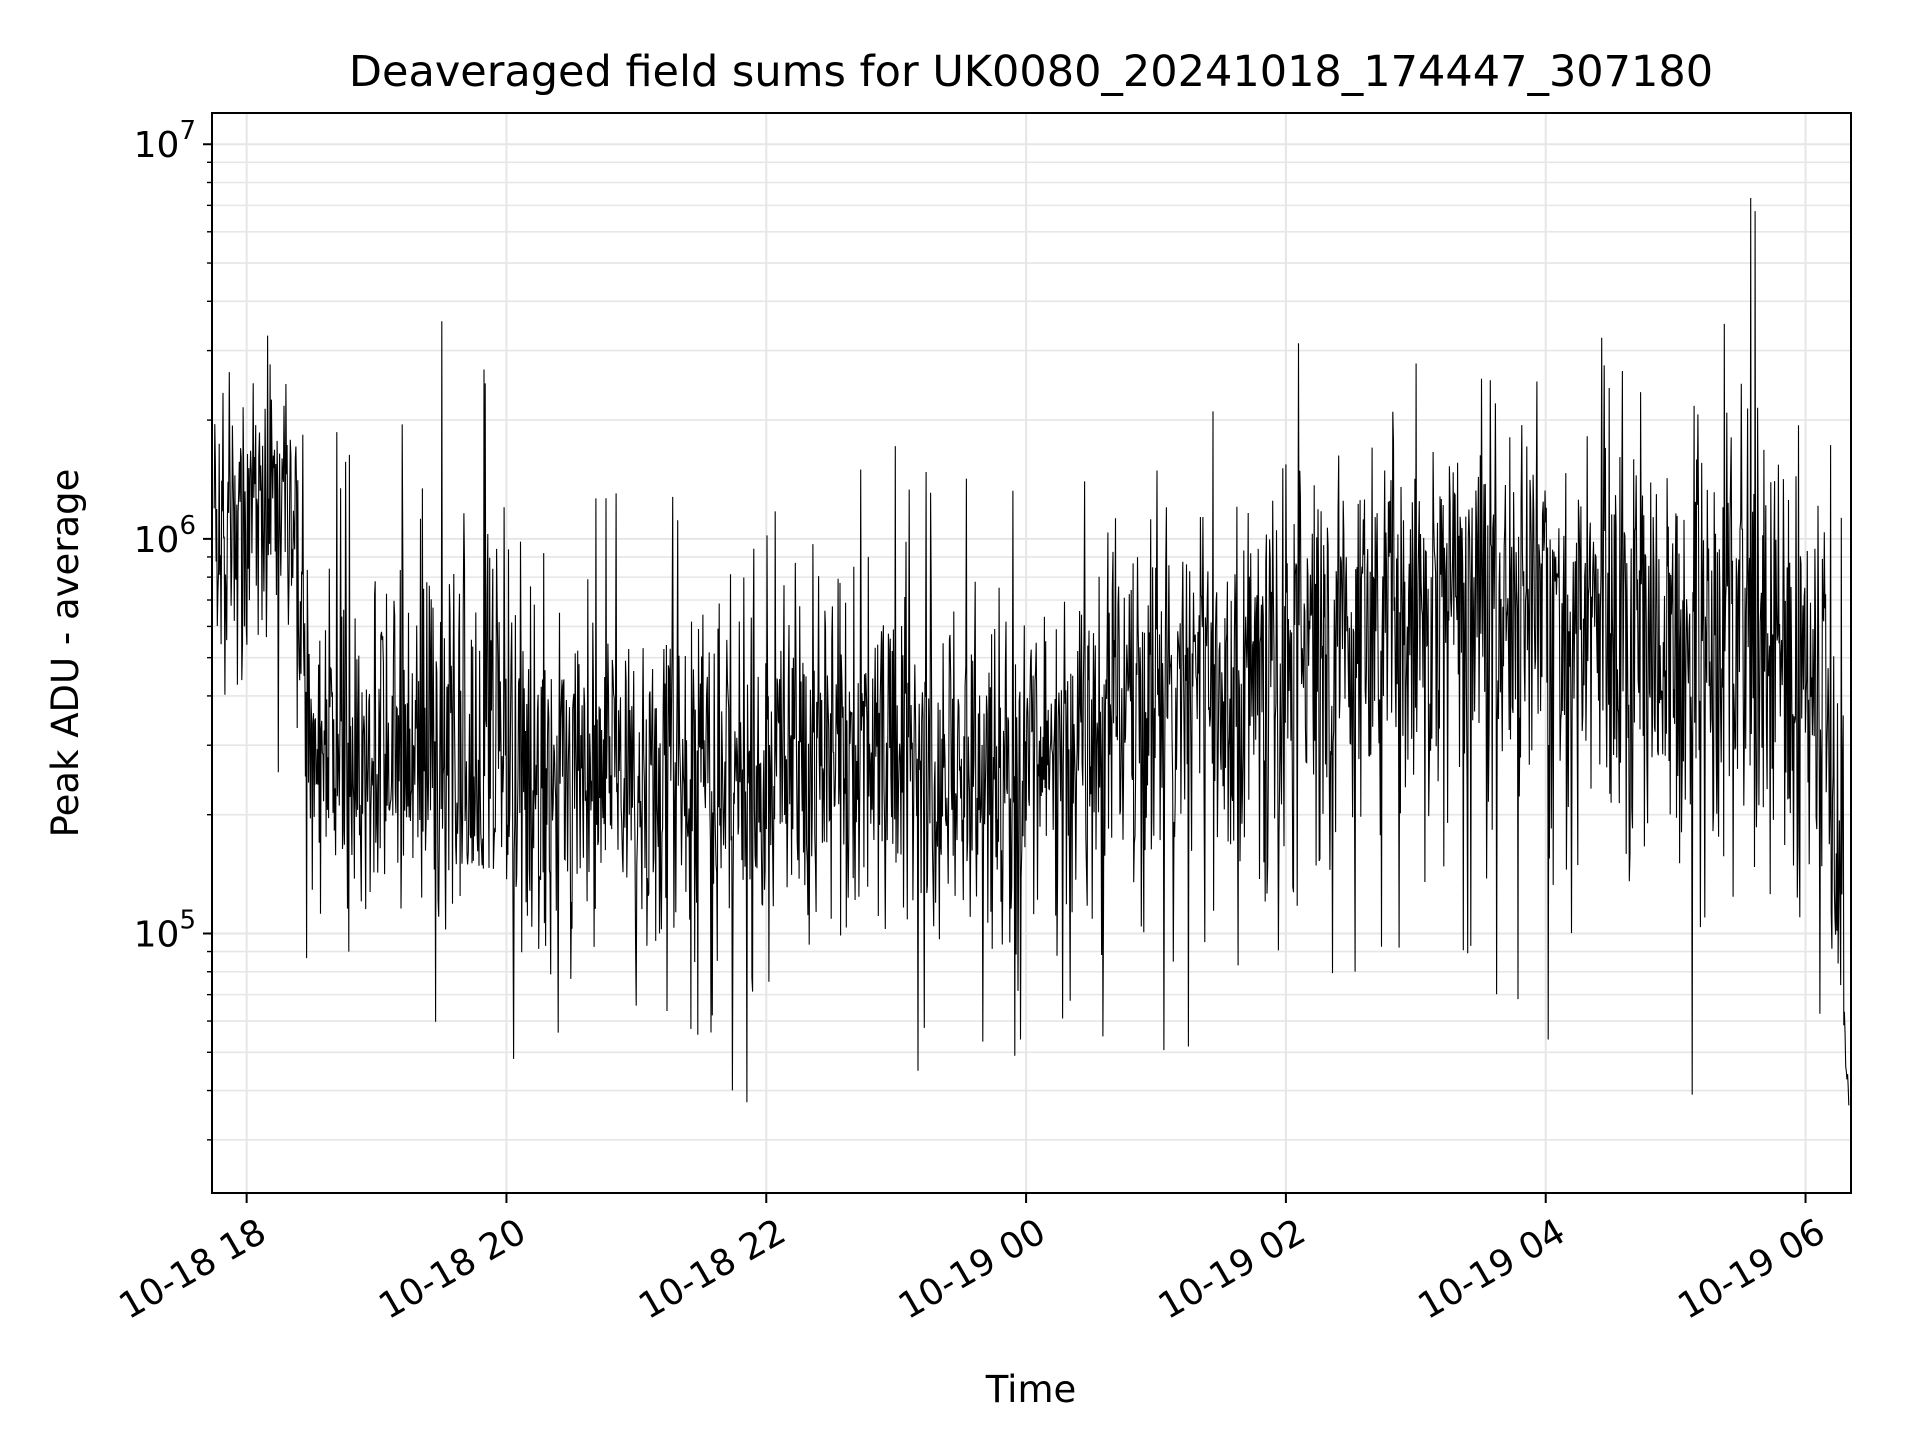 Image resolution: width=1920 pixels, height=1440 pixels. What do you see at coordinates (65, 653) in the screenshot?
I see `y-axis-label: Peak ADU - average` at bounding box center [65, 653].